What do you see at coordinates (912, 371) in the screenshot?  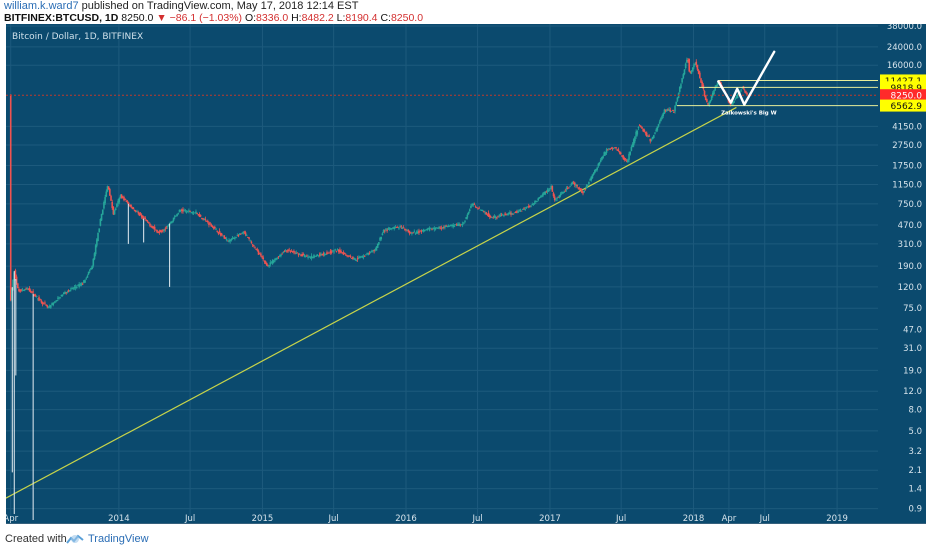 I see `y-tick-label: 19.0` at bounding box center [912, 371].